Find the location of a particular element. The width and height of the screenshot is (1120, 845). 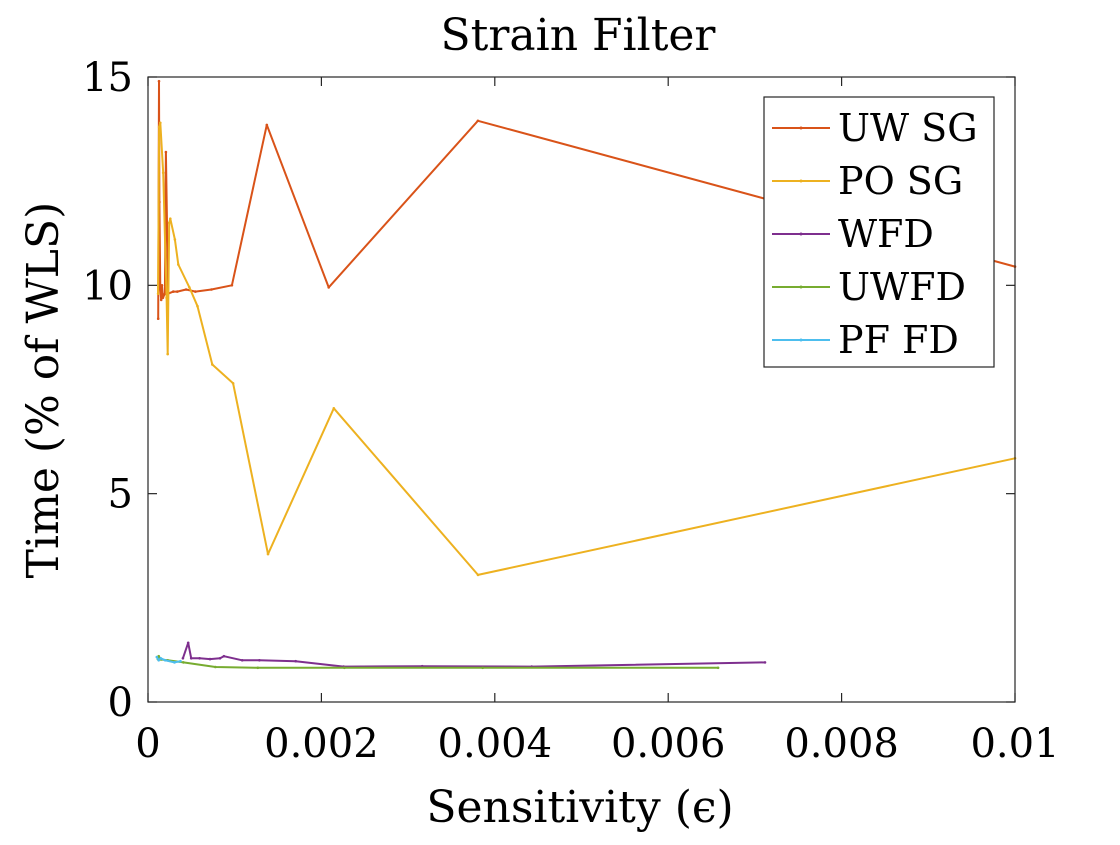

chart-title: Strain Filter is located at coordinates (579, 35).